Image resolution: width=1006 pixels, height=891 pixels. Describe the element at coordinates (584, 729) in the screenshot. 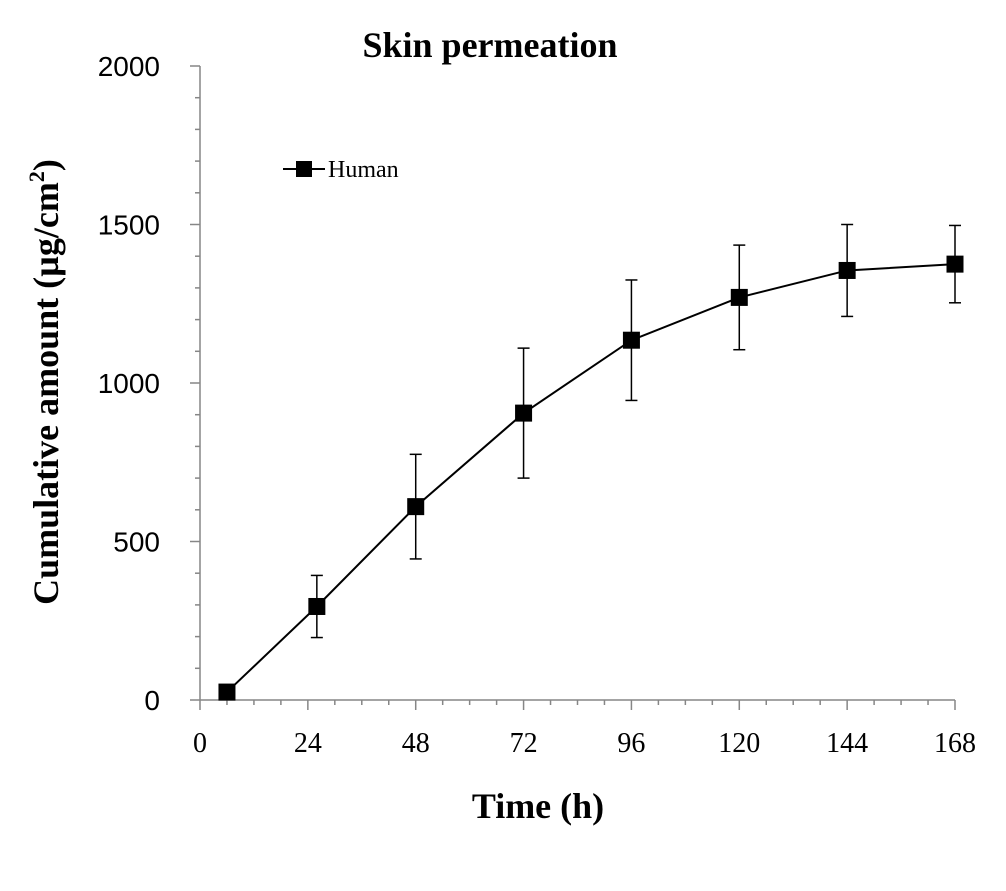

I see `x-axis: 0 24 48 72 96 120 144 168` at that location.